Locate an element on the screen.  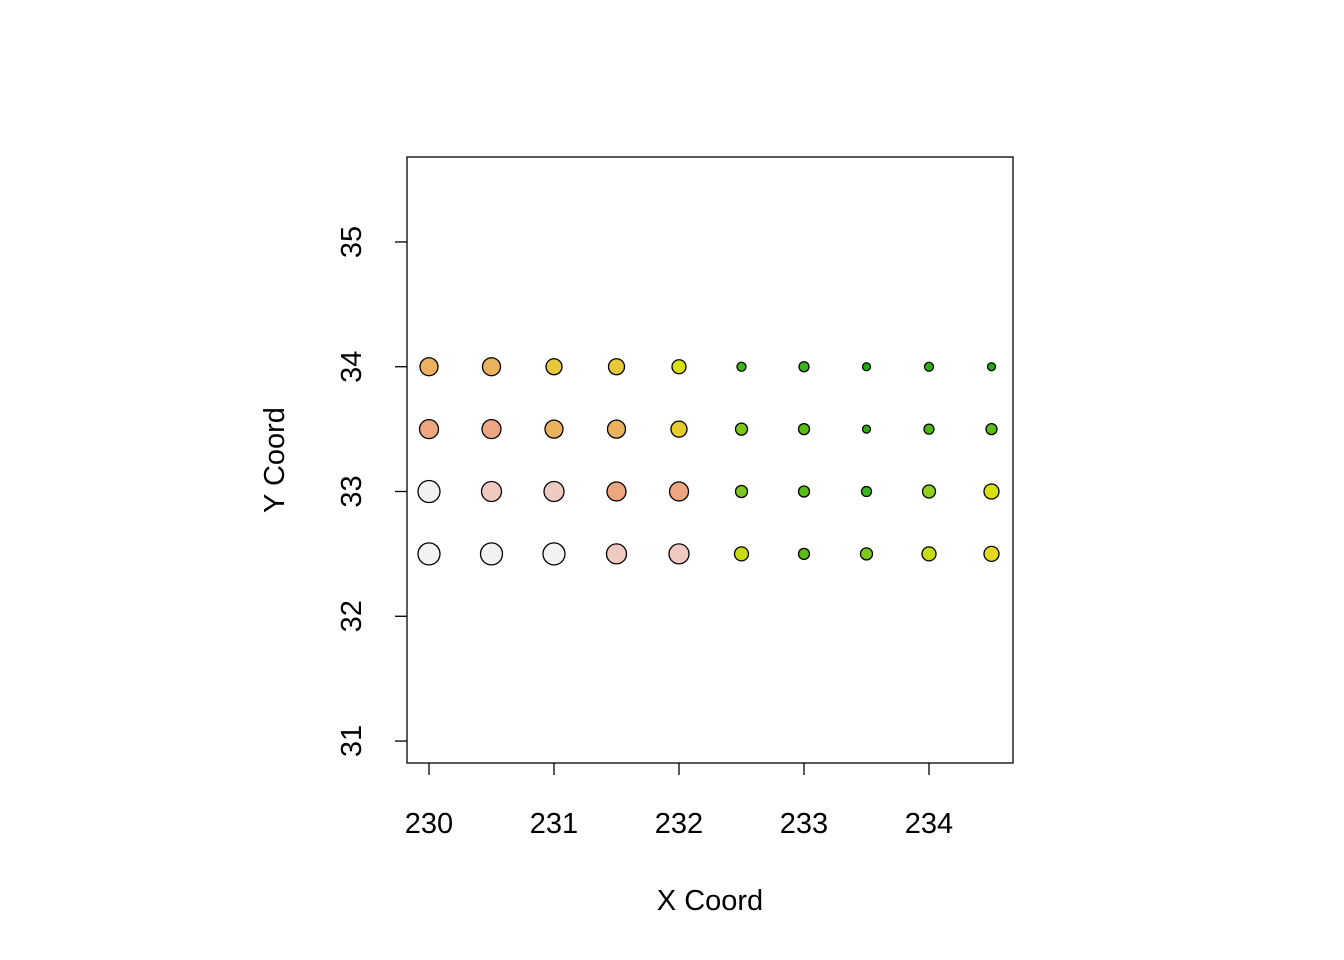
y-axis-label: Y Coord is located at coordinates (275, 460).